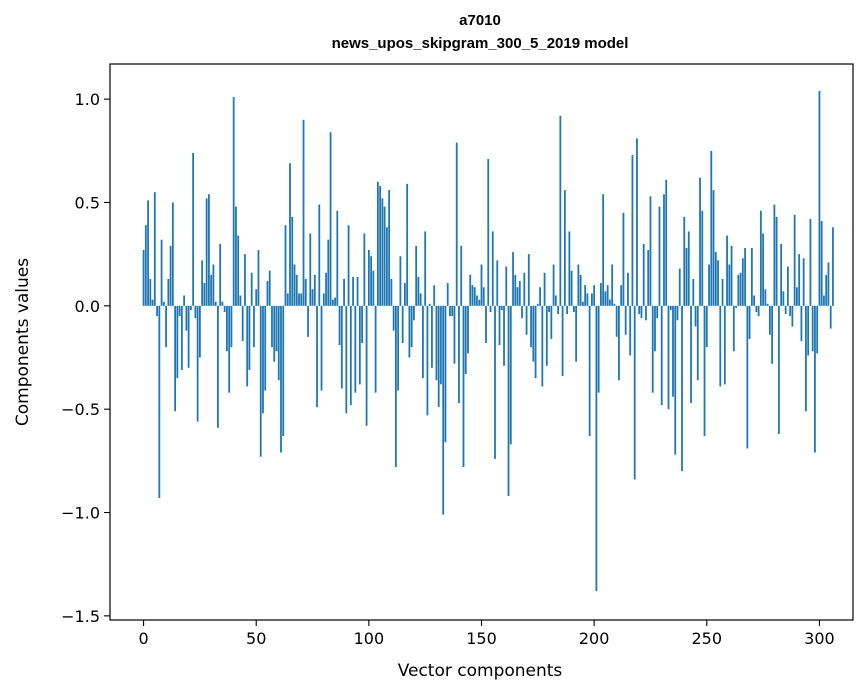 The width and height of the screenshot is (867, 696). I want to click on y-tick-label: −1.0, so click(80, 513).